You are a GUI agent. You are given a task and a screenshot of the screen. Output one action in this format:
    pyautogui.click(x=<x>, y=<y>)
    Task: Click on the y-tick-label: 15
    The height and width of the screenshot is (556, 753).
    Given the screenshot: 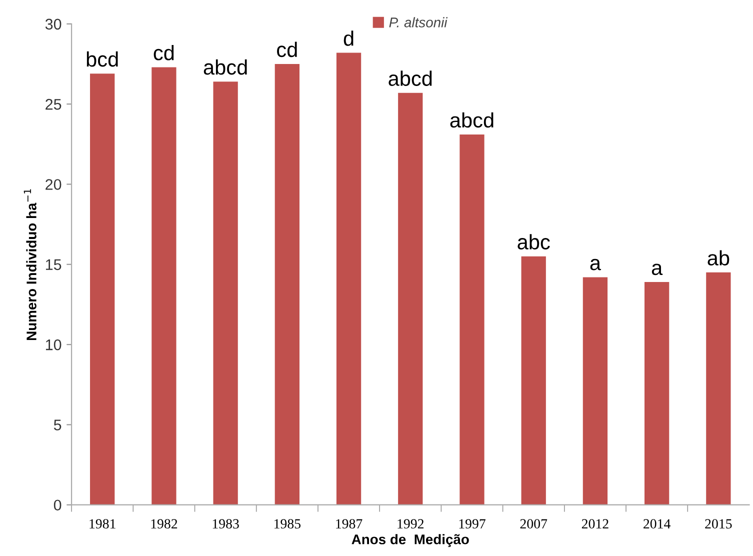 What is the action you would take?
    pyautogui.click(x=54, y=264)
    